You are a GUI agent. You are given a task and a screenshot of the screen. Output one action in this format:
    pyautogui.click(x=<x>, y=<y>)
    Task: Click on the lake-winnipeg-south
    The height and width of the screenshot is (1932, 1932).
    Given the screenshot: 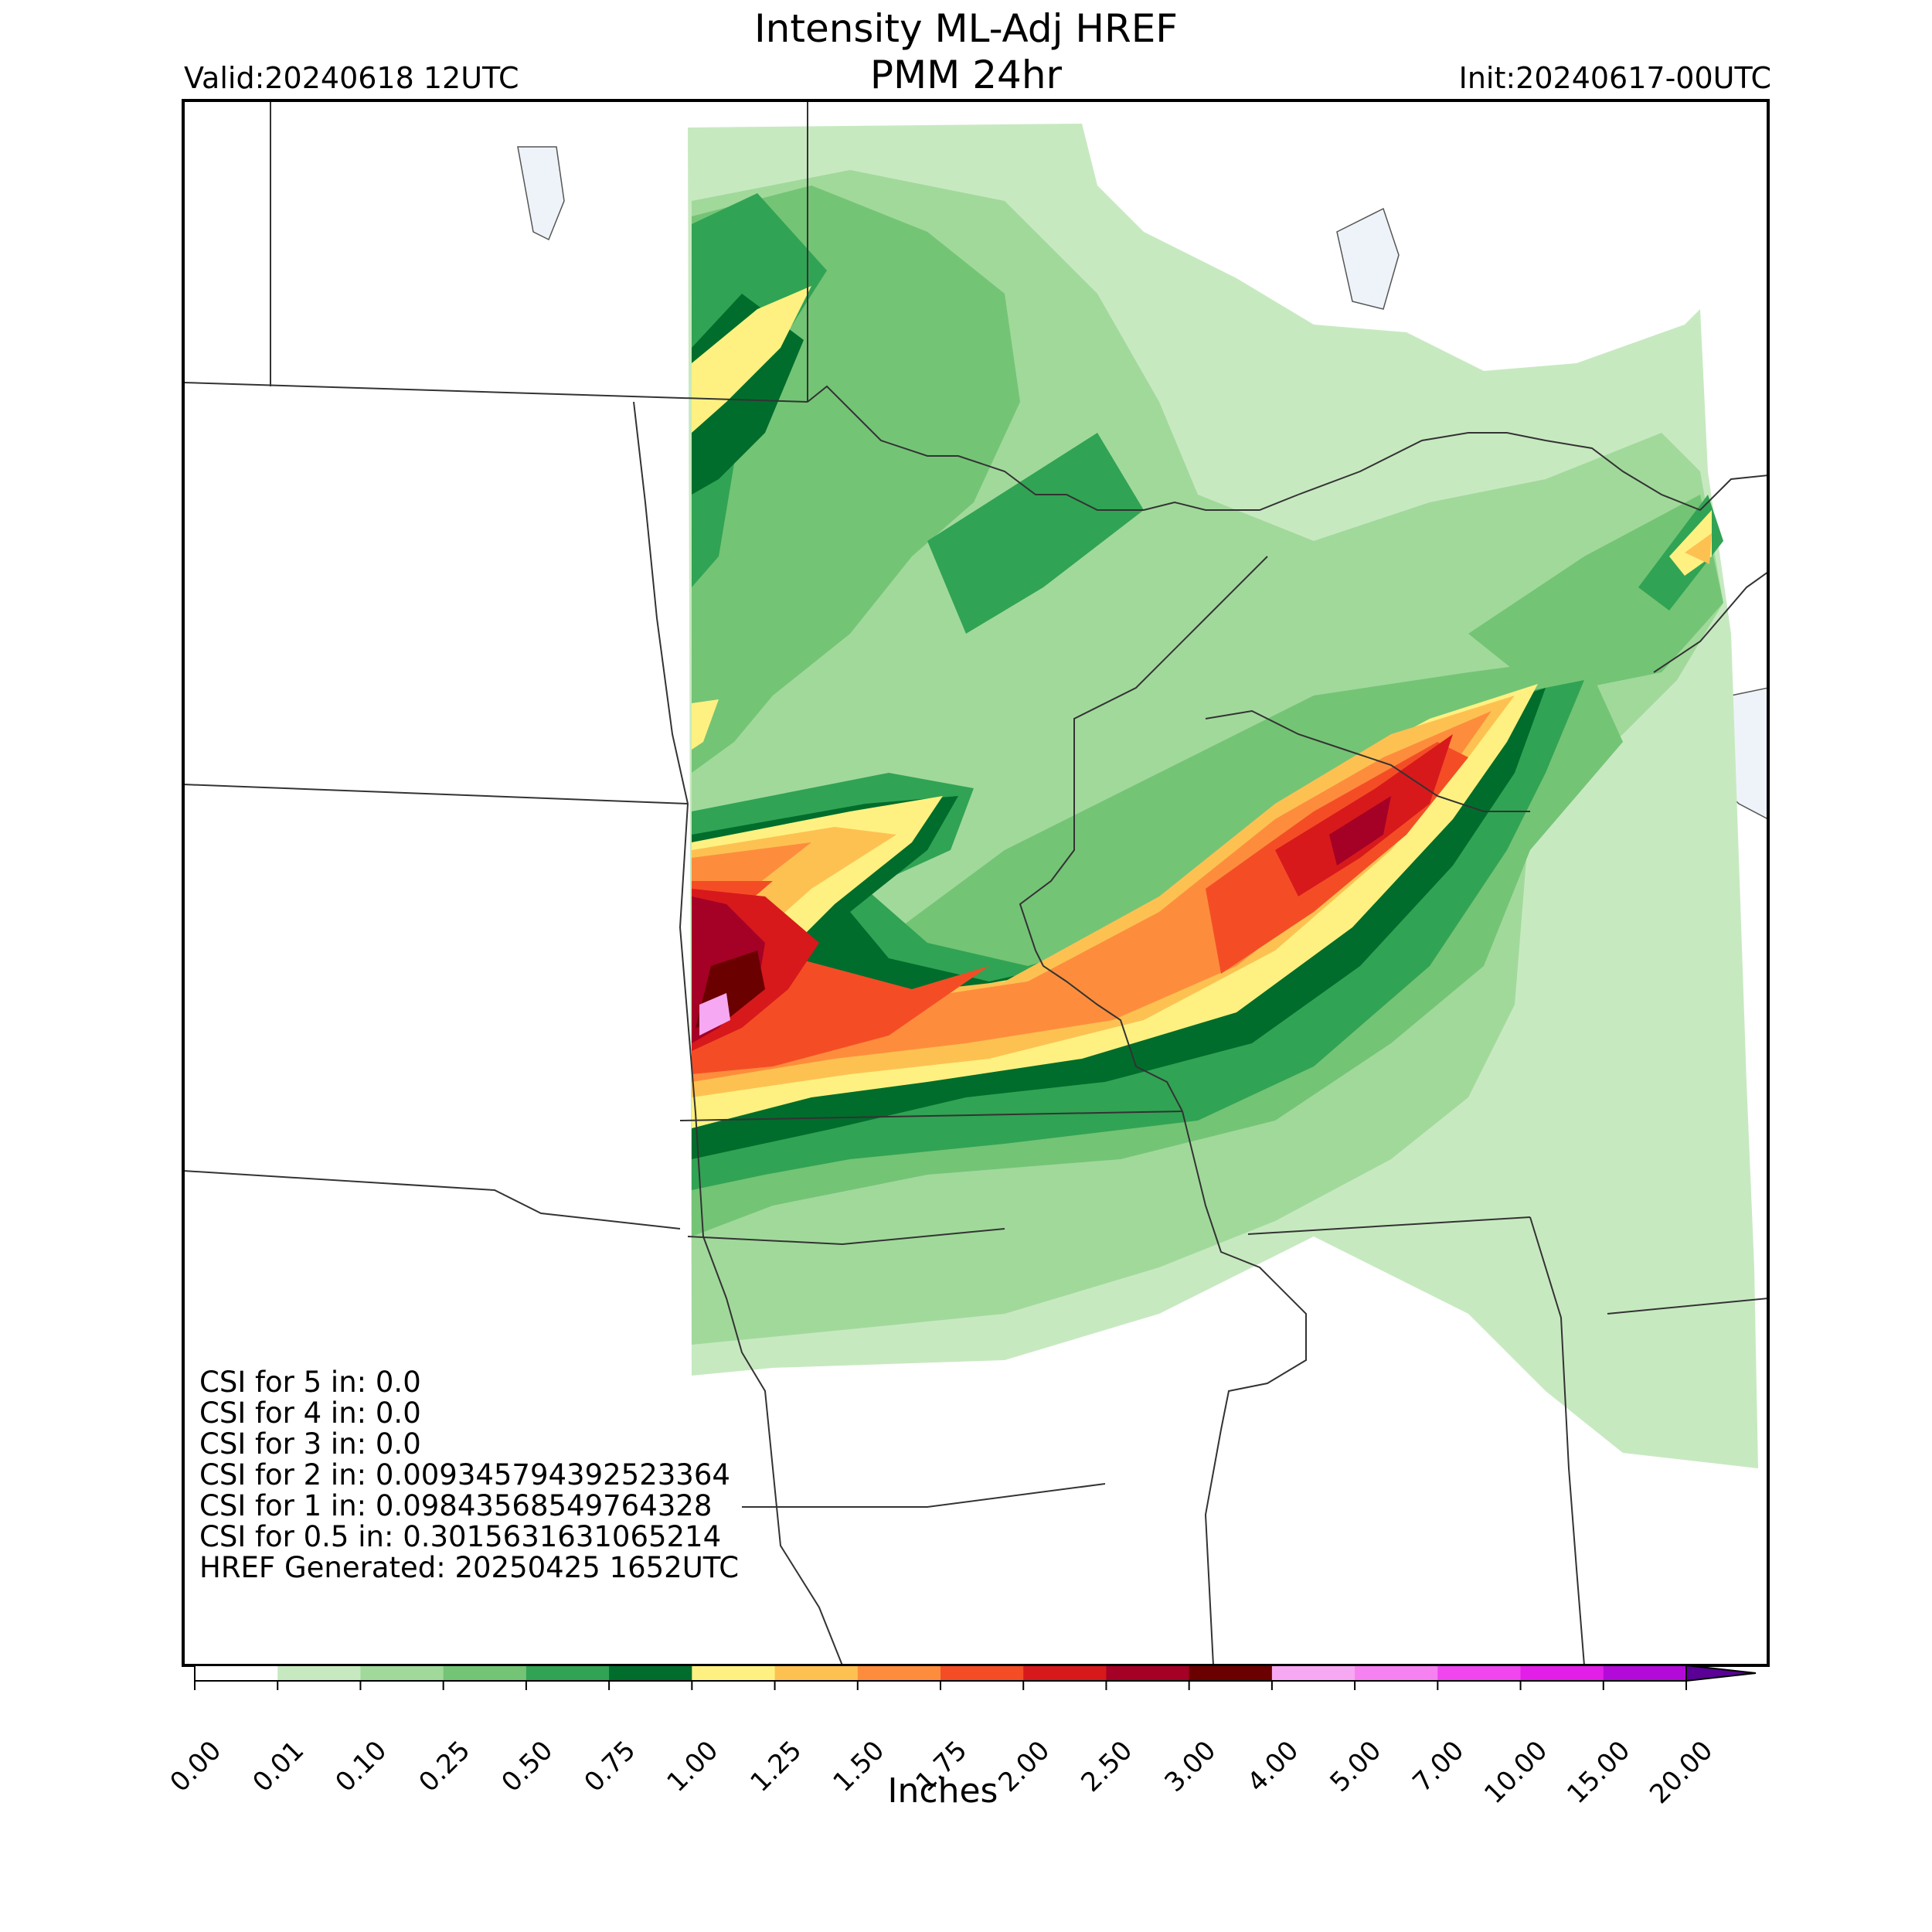 What is the action you would take?
    pyautogui.click(x=541, y=193)
    